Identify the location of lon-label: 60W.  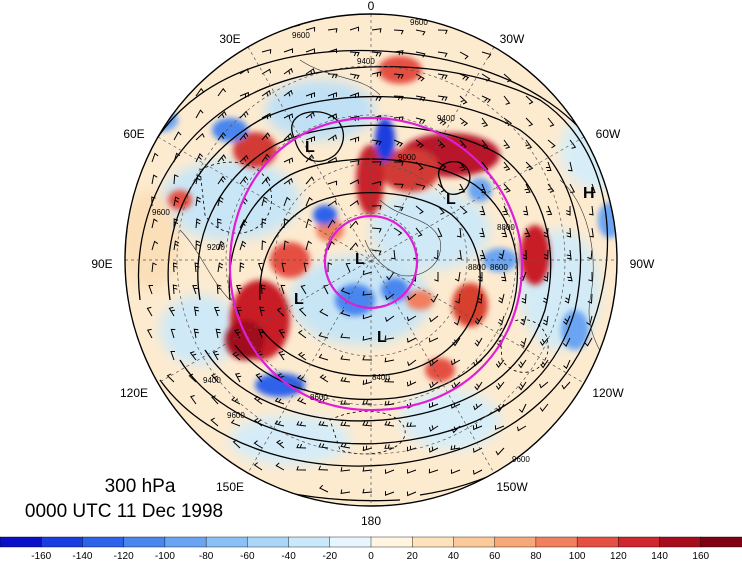
(608, 134).